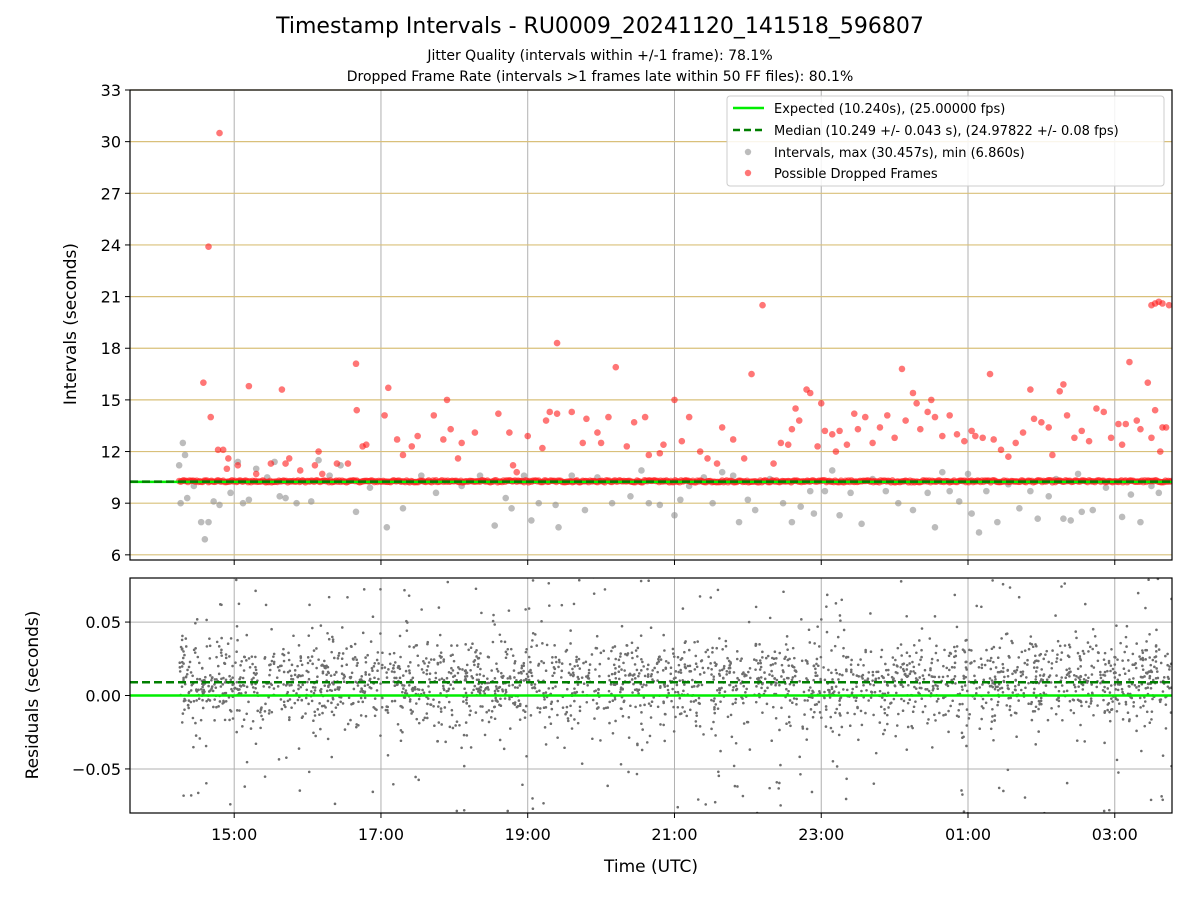 This screenshot has width=1200, height=900. What do you see at coordinates (381, 834) in the screenshot?
I see `x-tick-label: 17:00` at bounding box center [381, 834].